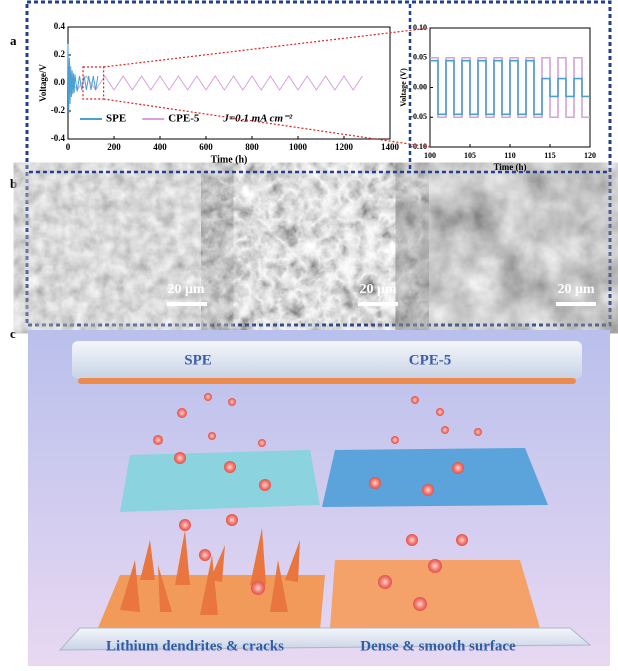 The width and height of the screenshot is (618, 671). Describe the element at coordinates (13, 333) in the screenshot. I see `panel-label: c` at that location.